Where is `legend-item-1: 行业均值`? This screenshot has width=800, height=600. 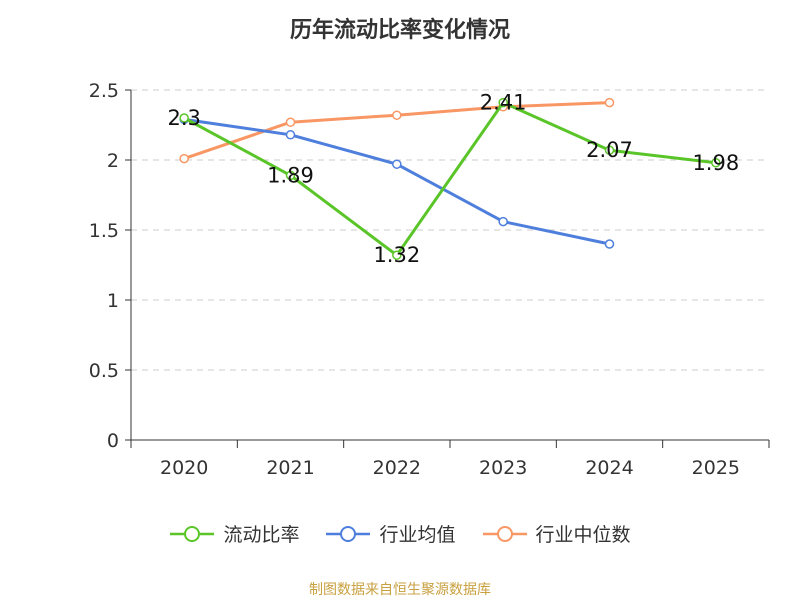 legend-item-1: 行业均值 is located at coordinates (390, 533).